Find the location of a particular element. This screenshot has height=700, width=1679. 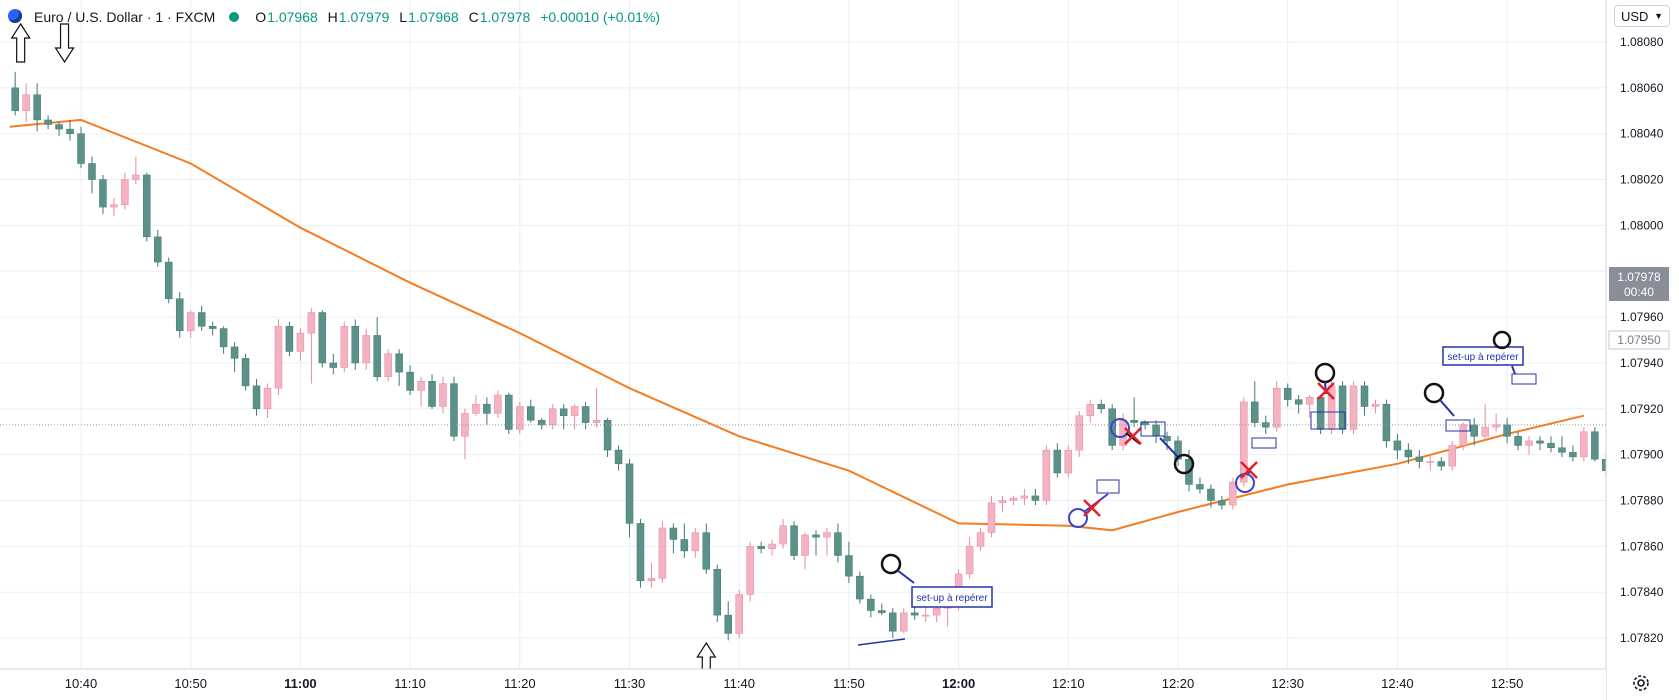

crosshair-price-label: 1.07950 is located at coordinates (1639, 340).